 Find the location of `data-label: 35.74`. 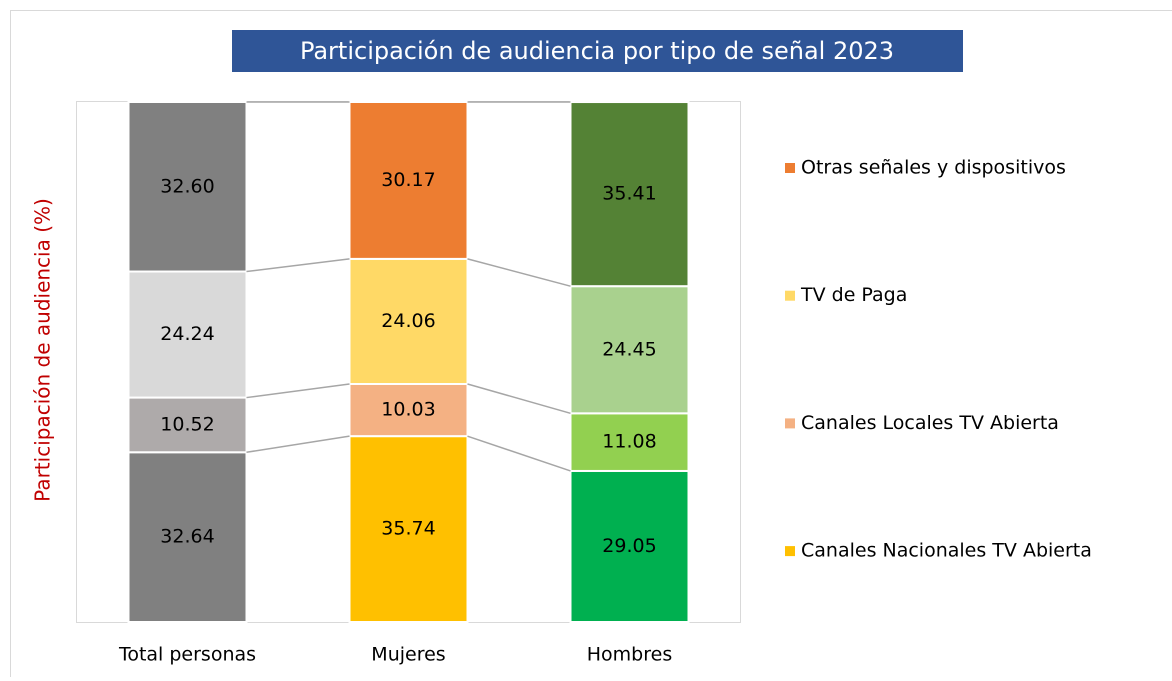

data-label: 35.74 is located at coordinates (408, 529).